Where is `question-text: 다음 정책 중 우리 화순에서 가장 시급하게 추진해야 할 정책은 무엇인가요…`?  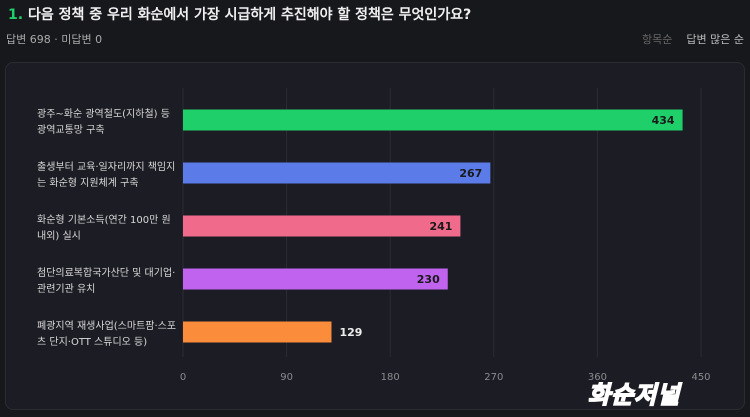
question-text: 다음 정책 중 우리 화순에서 가장 시급하게 추진해야 할 정책은 무엇인가요… is located at coordinates (249, 15).